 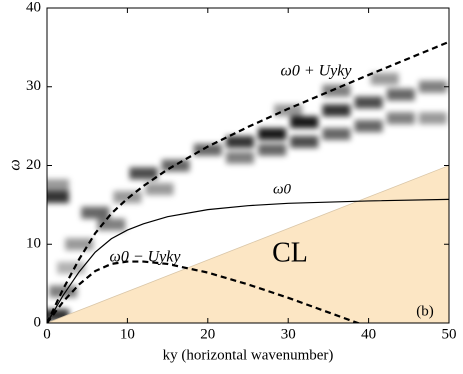 What do you see at coordinates (317, 71) in the screenshot?
I see `series-label: ω0 + Uyky` at bounding box center [317, 71].